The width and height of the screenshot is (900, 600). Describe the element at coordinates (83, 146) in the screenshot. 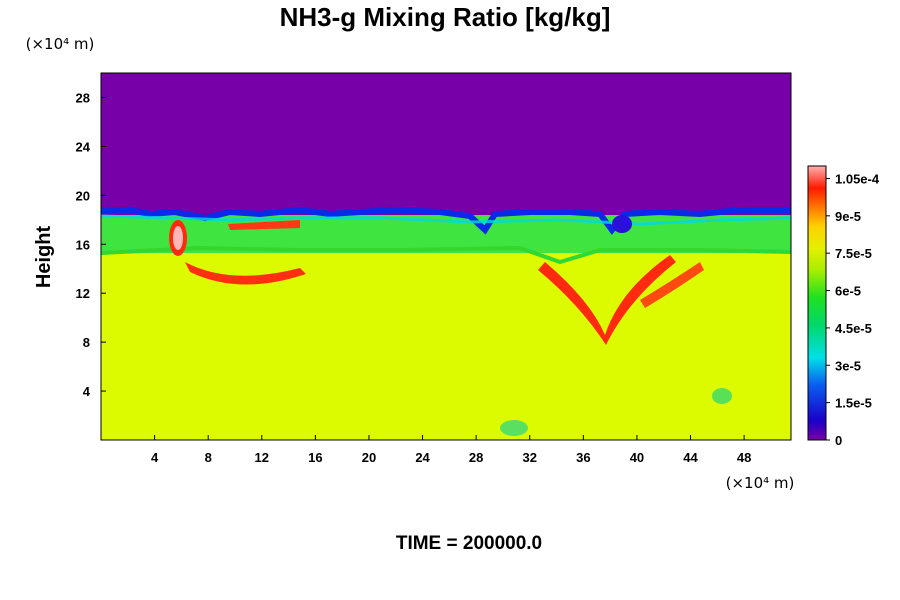

I see `y-tick-label: 24` at that location.